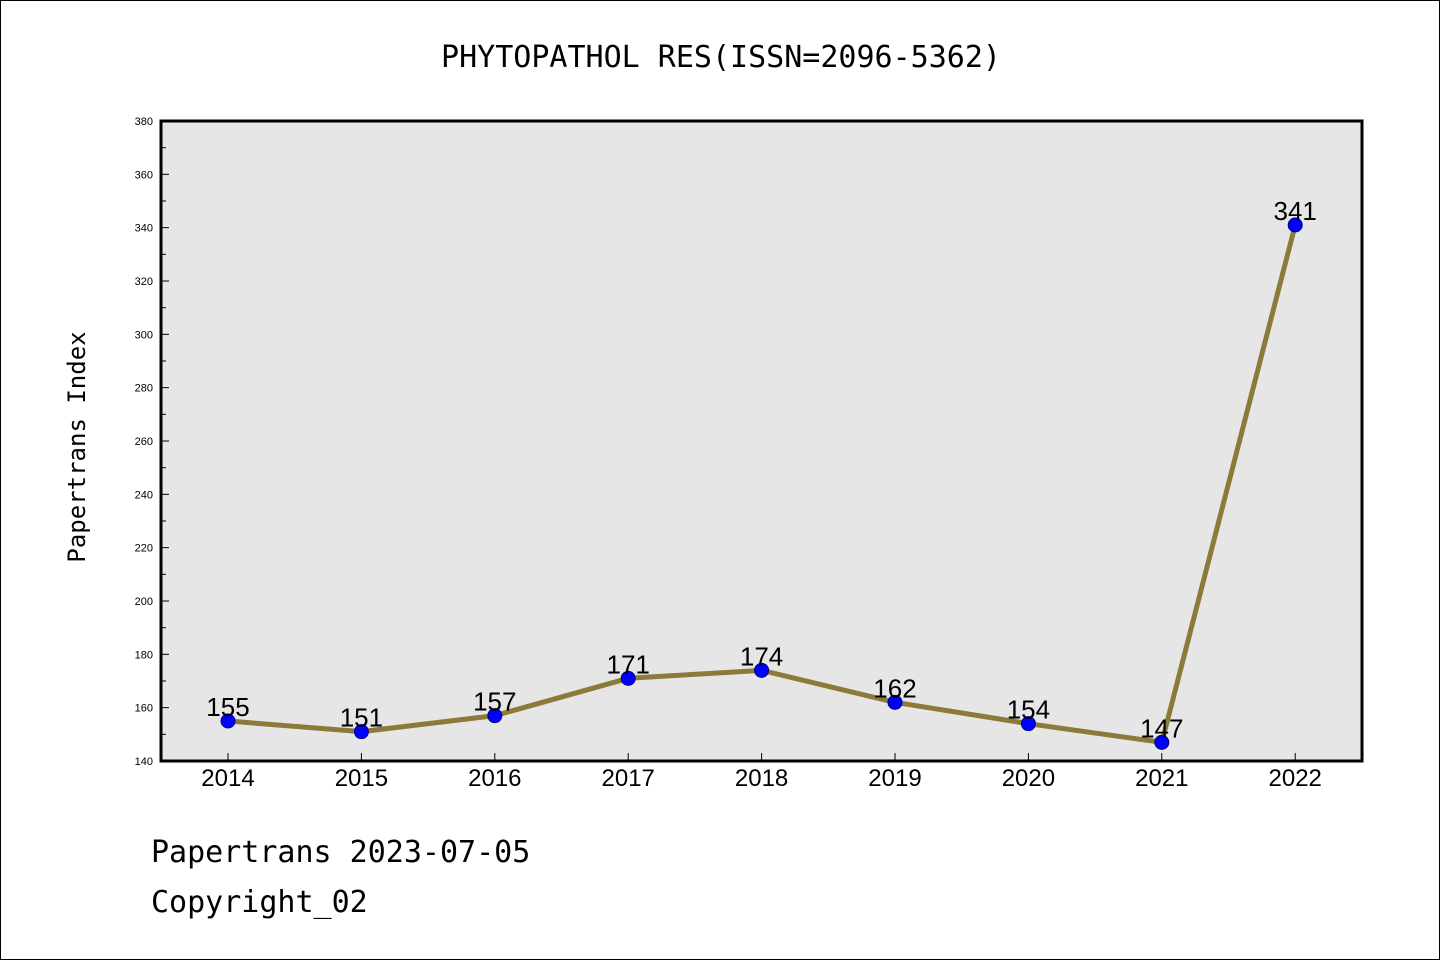  What do you see at coordinates (361, 718) in the screenshot?
I see `data-label: 151` at bounding box center [361, 718].